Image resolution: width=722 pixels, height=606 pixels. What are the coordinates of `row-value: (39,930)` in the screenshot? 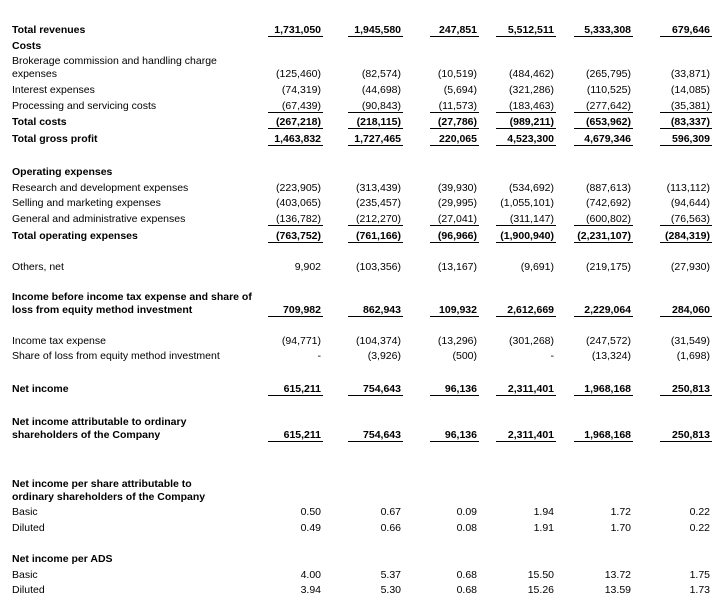 It's located at (457, 188).